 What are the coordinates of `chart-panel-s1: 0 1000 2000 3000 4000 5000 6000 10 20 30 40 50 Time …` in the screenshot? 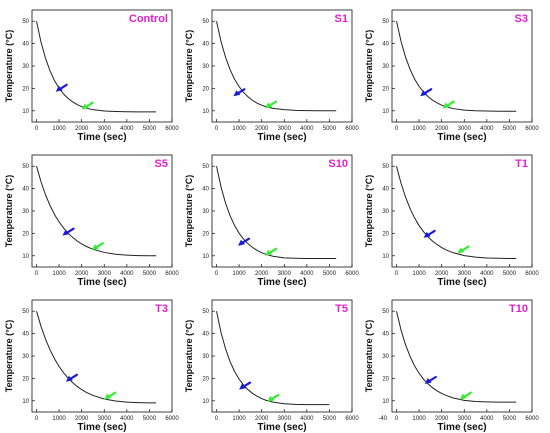 It's located at (271, 71).